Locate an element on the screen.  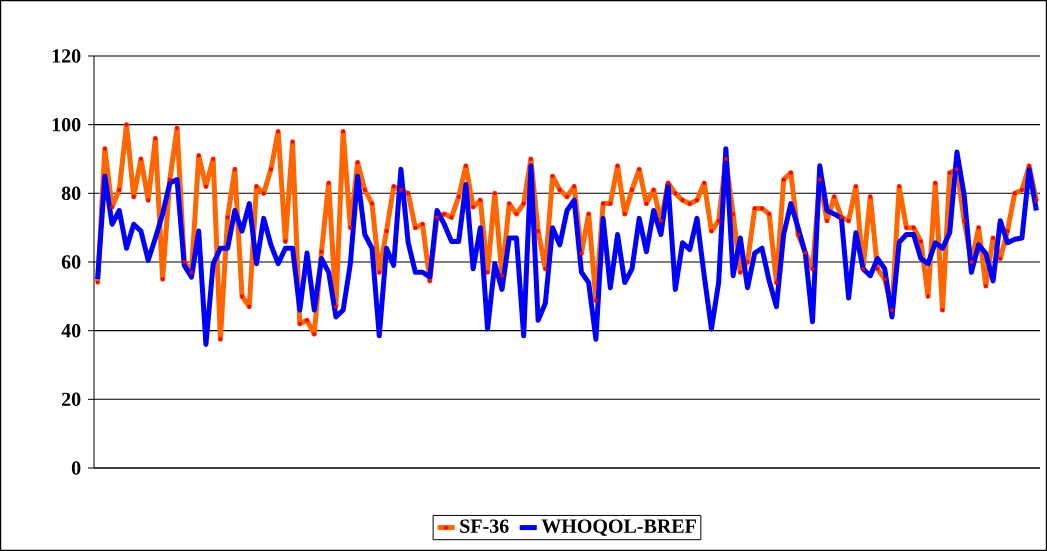
y-tick-label: 20 is located at coordinates (71, 399).